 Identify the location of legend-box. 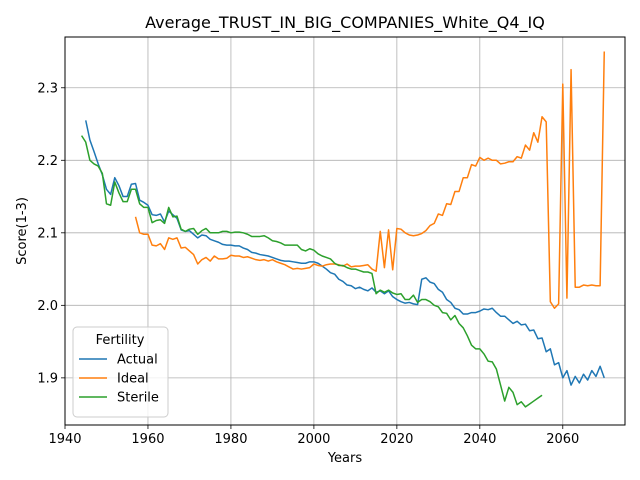
(120, 372).